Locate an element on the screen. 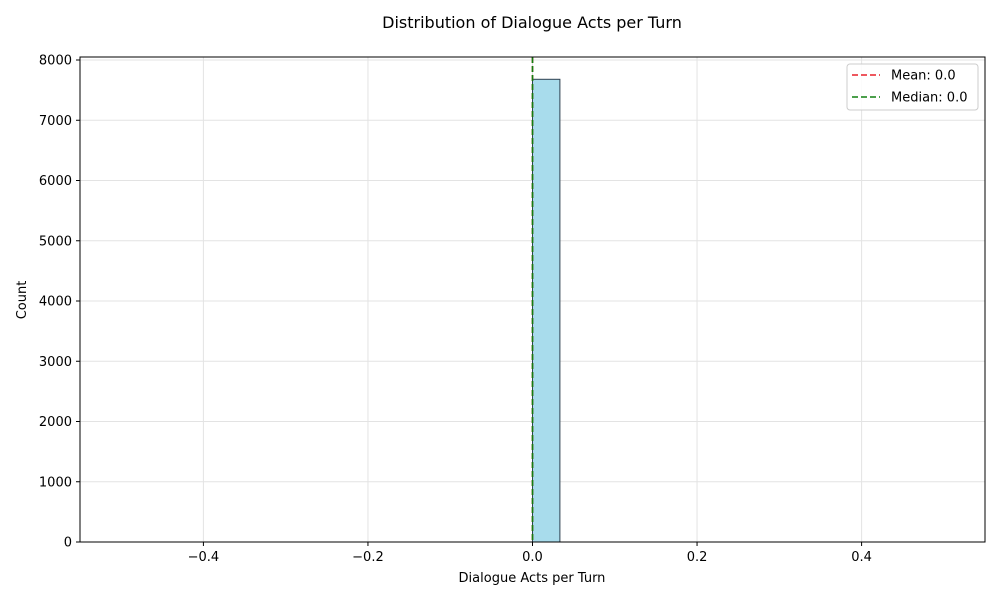 The width and height of the screenshot is (1000, 600). histogram-bar is located at coordinates (546, 310).